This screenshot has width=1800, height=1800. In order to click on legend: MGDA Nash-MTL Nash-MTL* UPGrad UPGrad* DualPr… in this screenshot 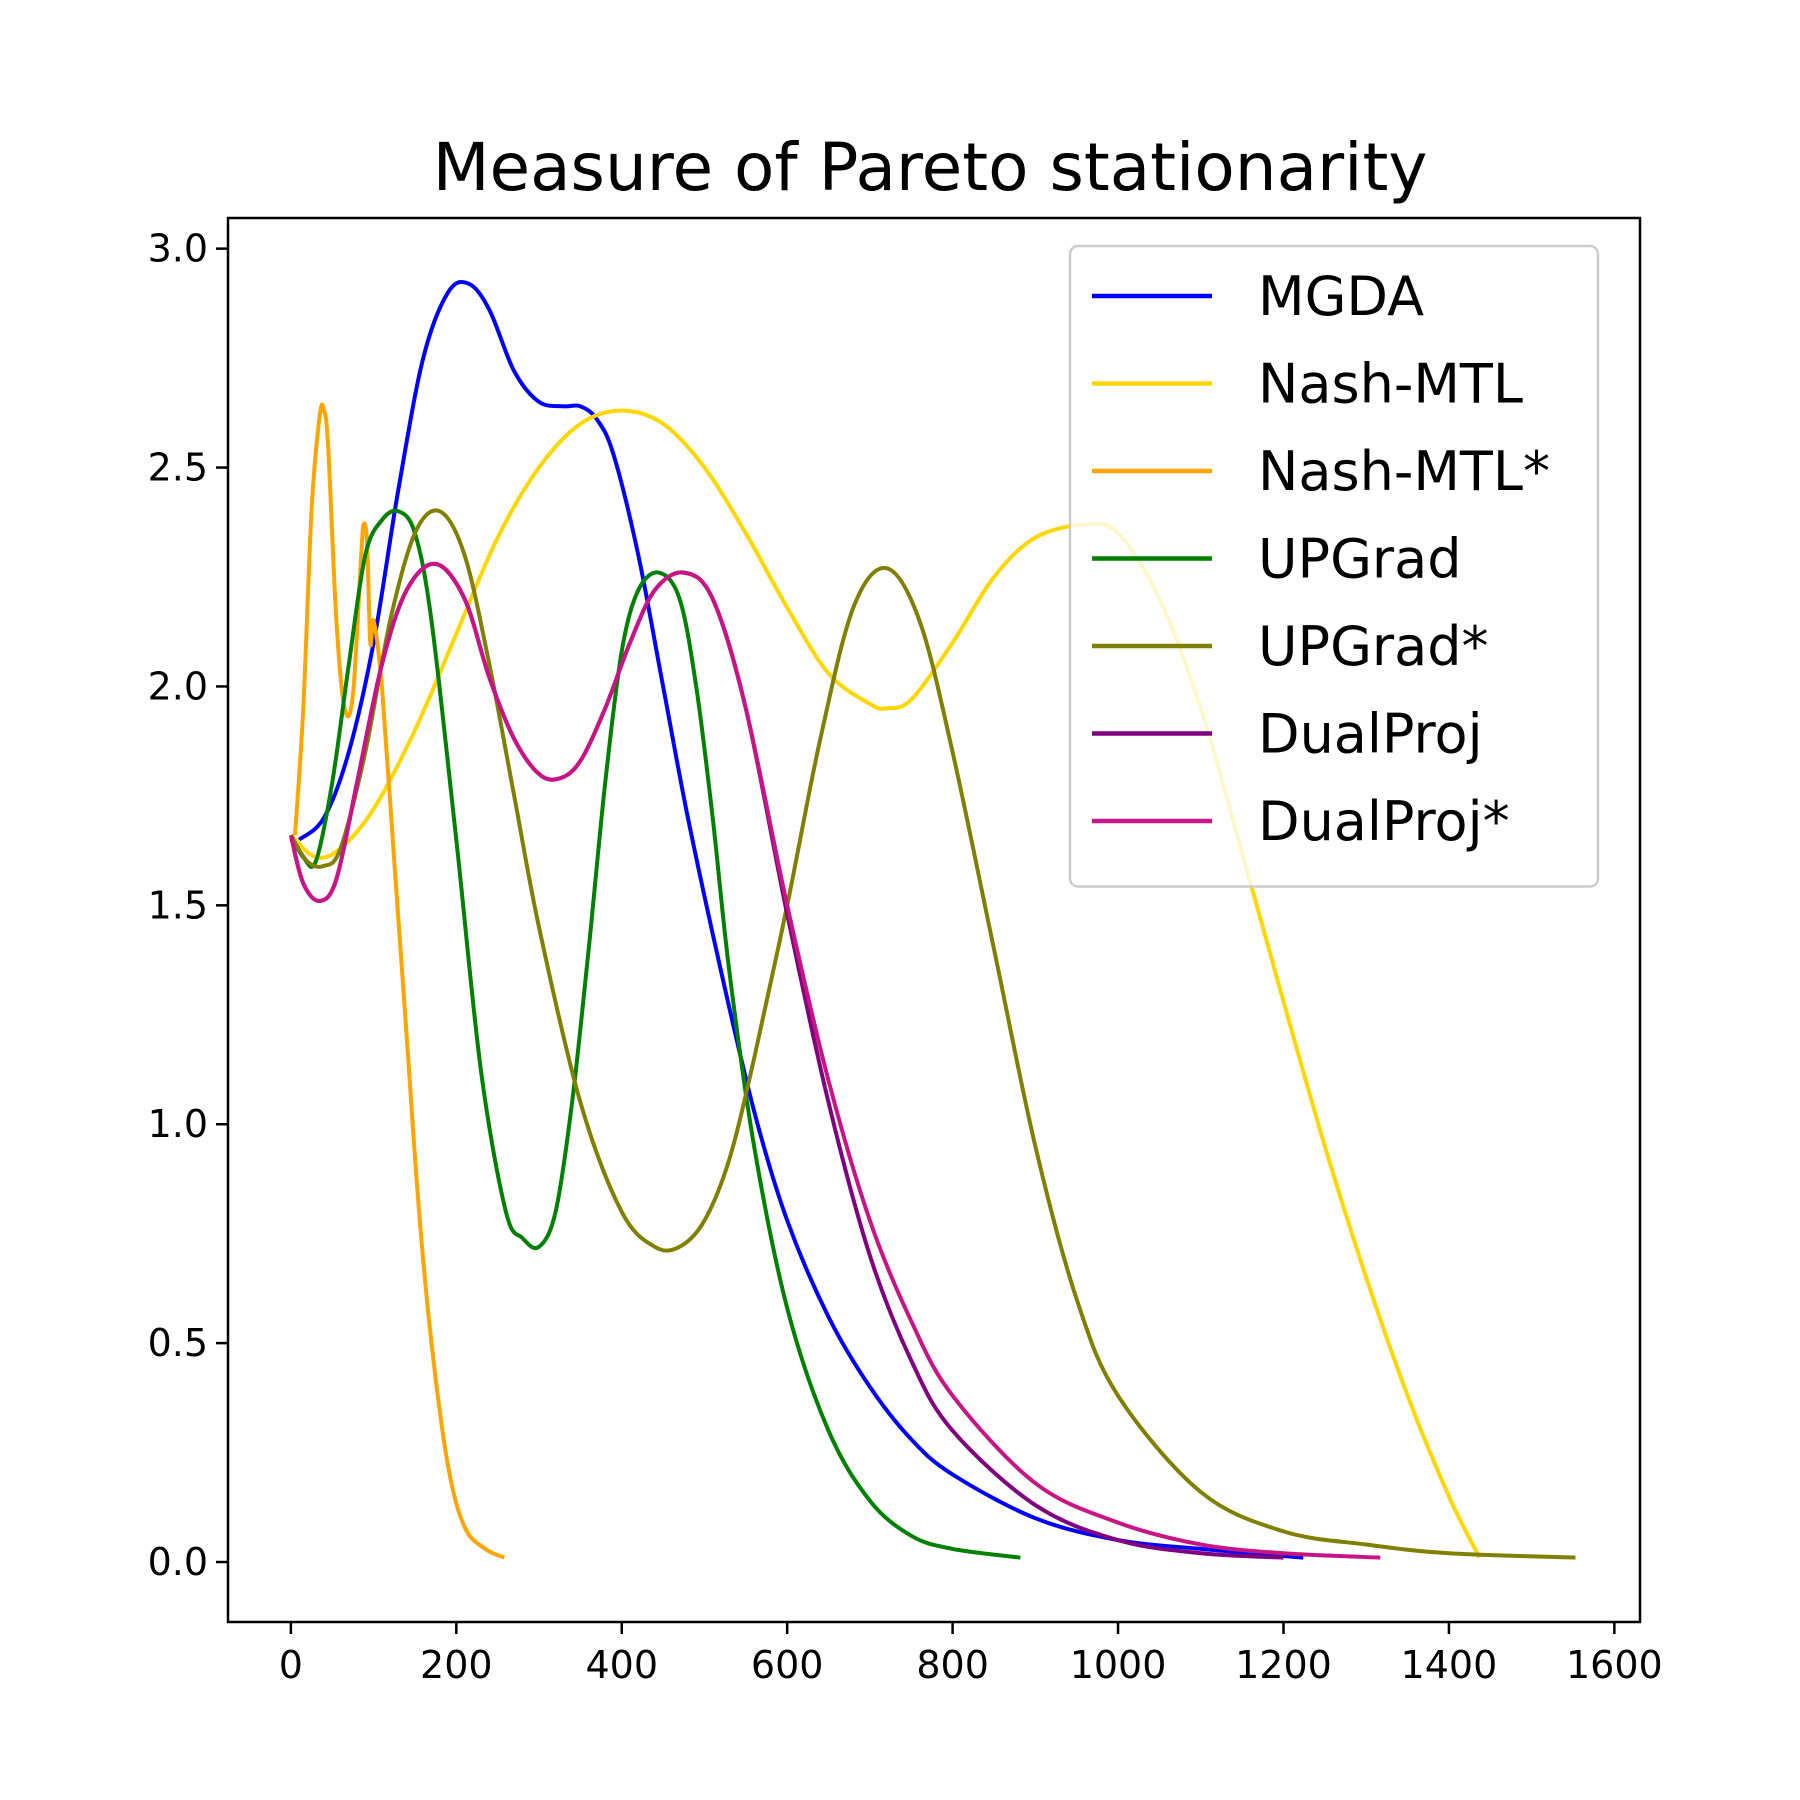, I will do `click(1334, 566)`.